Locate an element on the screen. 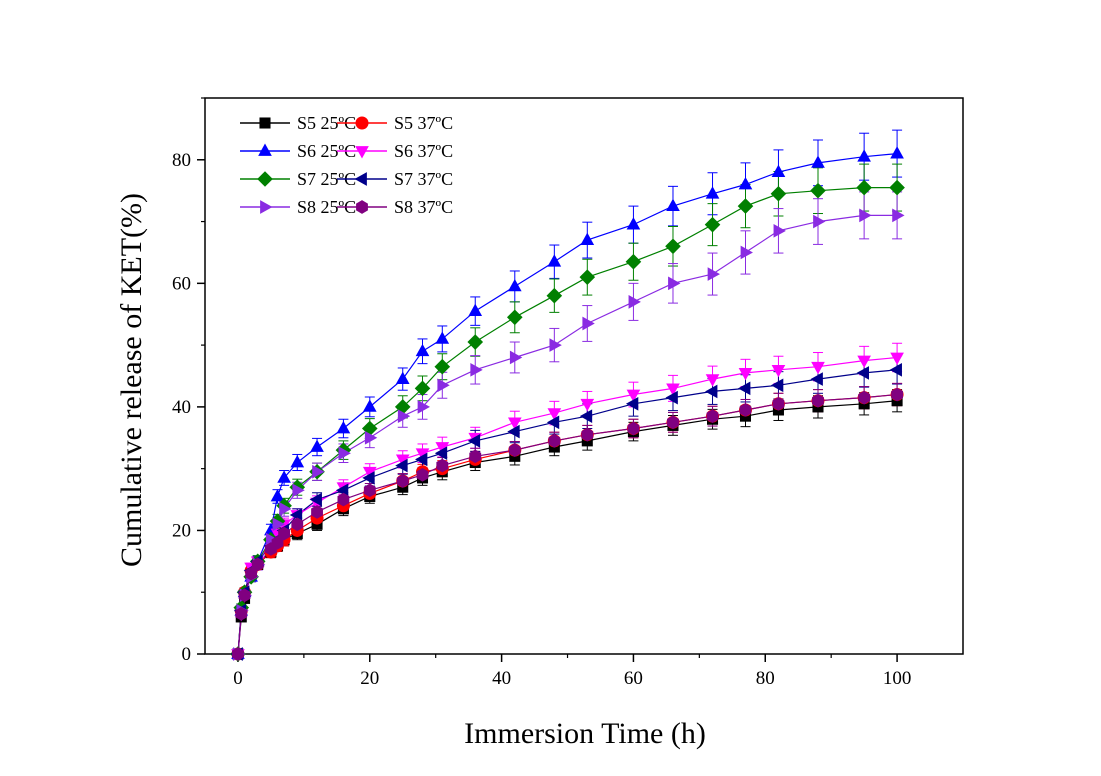 The height and width of the screenshot is (776, 1101). y-tick-label: 80 is located at coordinates (181, 160).